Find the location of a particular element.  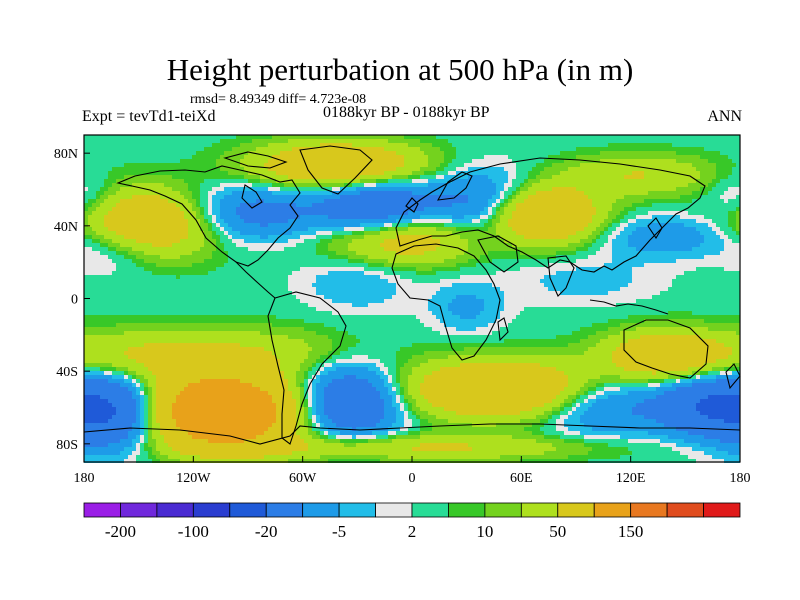

x-tick-label: 120E is located at coordinates (631, 478).